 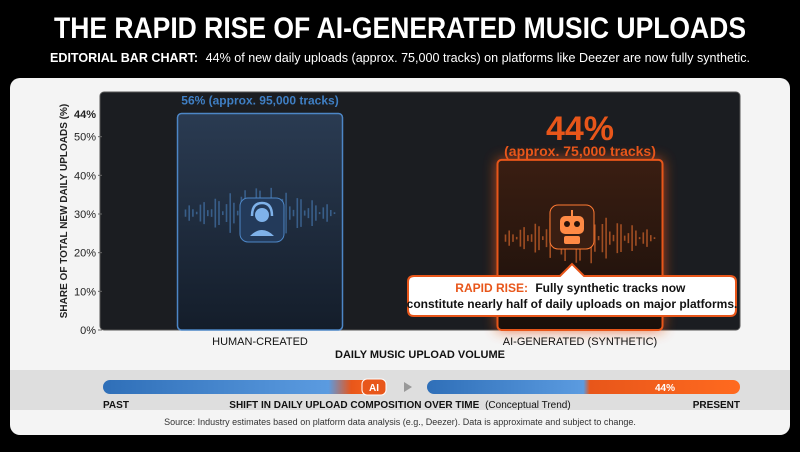 I want to click on timeline-present-bar, so click(x=583, y=387).